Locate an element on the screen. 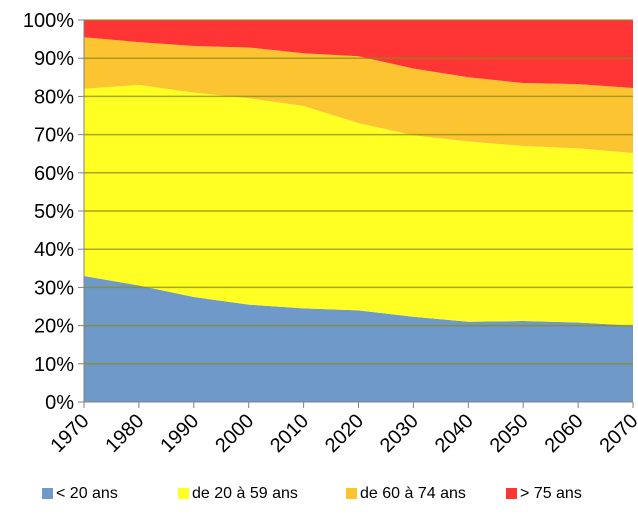  legend-label: < 20 ans is located at coordinates (87, 493).